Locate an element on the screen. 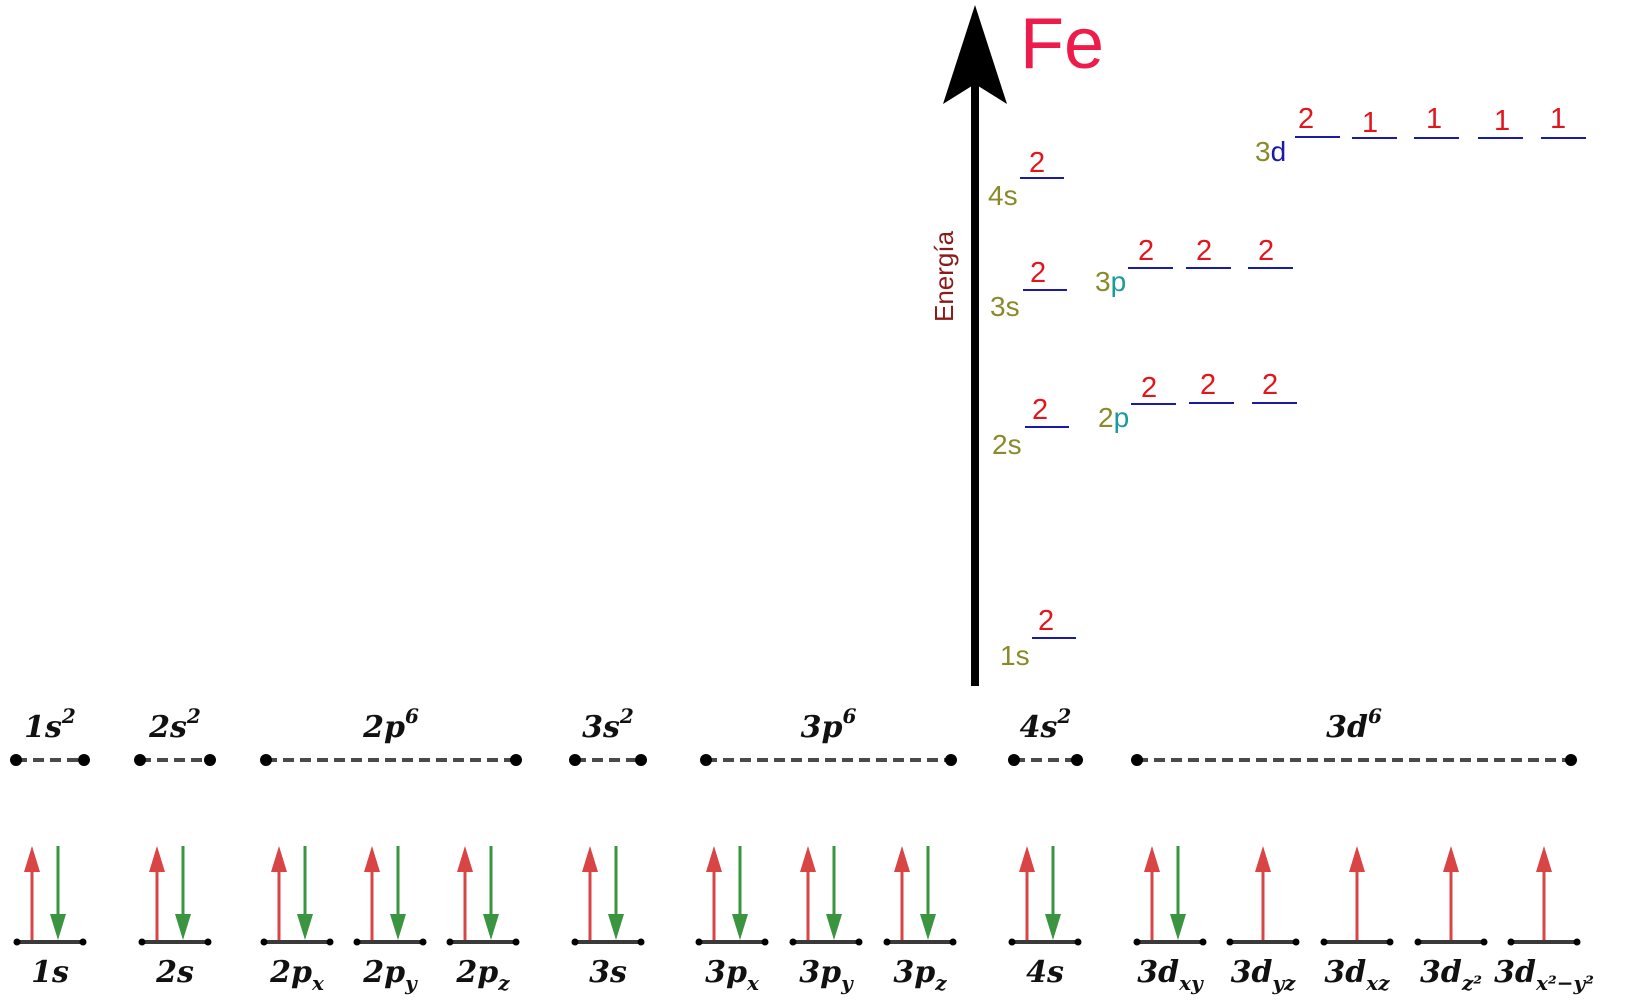 This screenshot has width=1629, height=1002. orbital-label: 3dxy is located at coordinates (1170, 975).